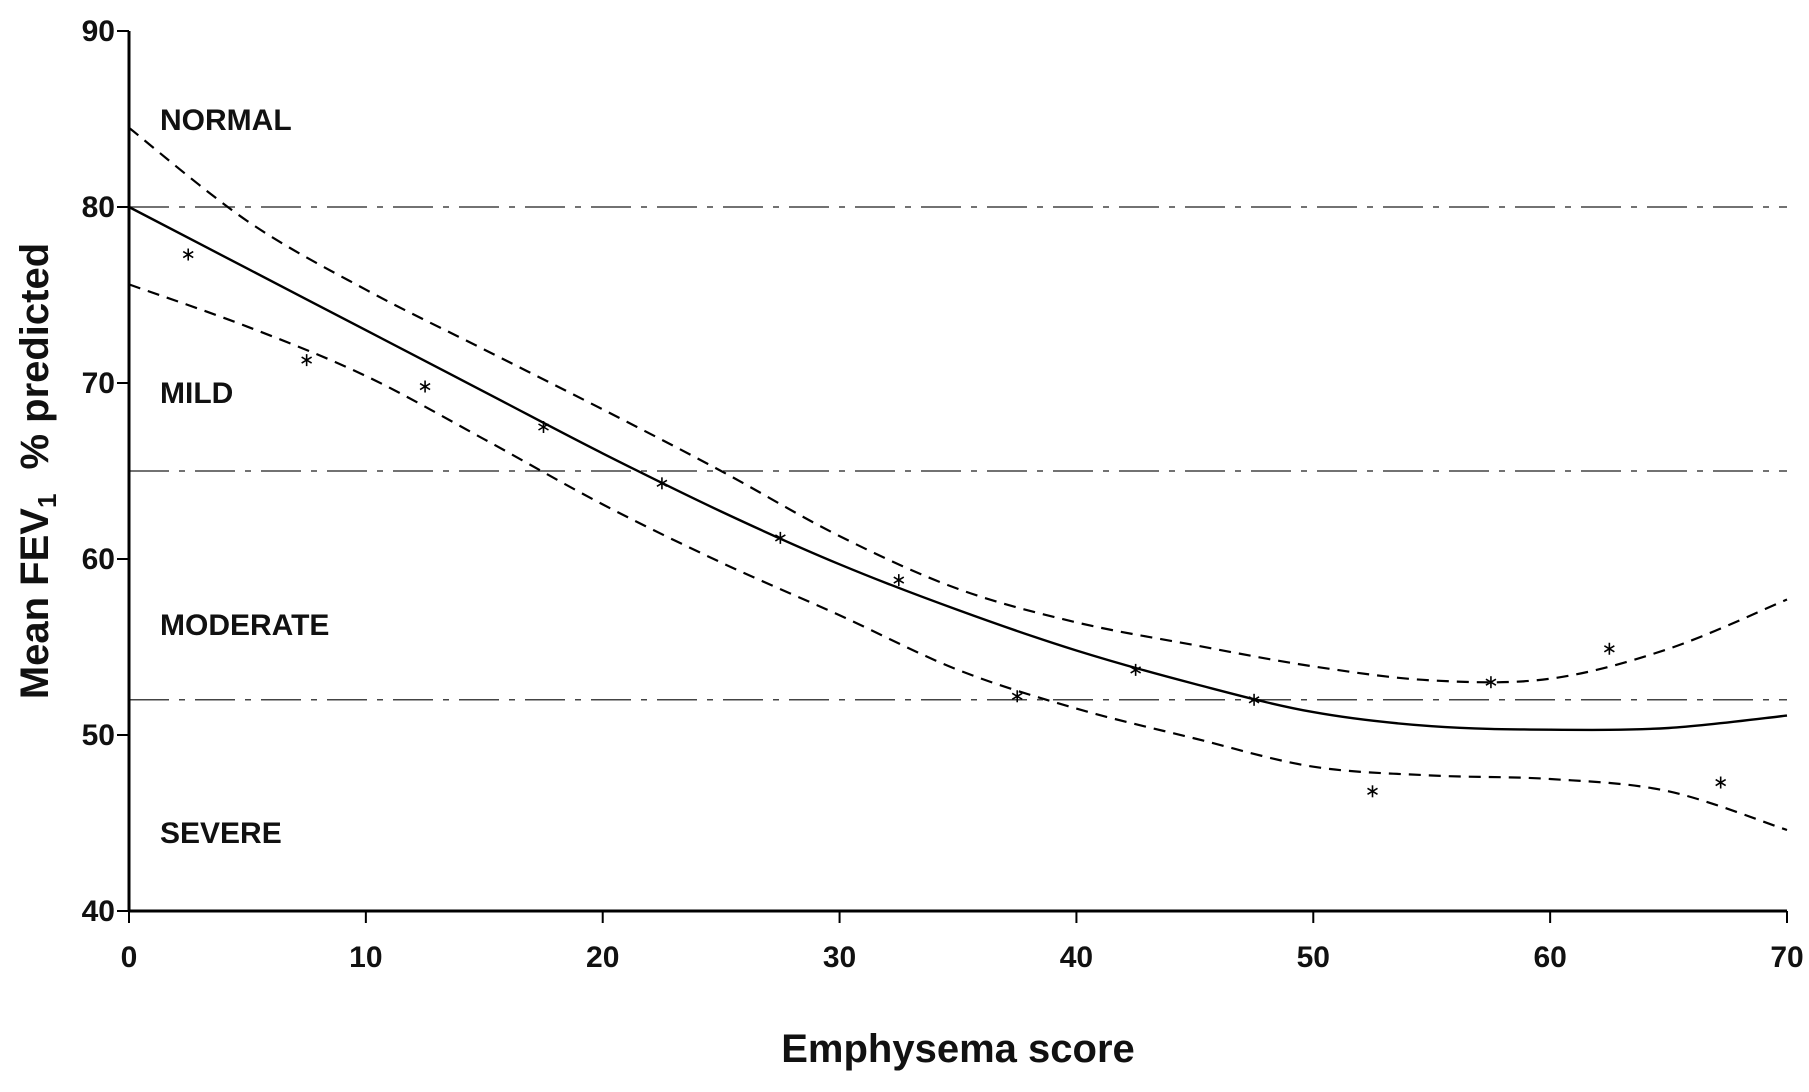 Image resolution: width=1809 pixels, height=1092 pixels. I want to click on y-tick-label: 50, so click(98, 735).